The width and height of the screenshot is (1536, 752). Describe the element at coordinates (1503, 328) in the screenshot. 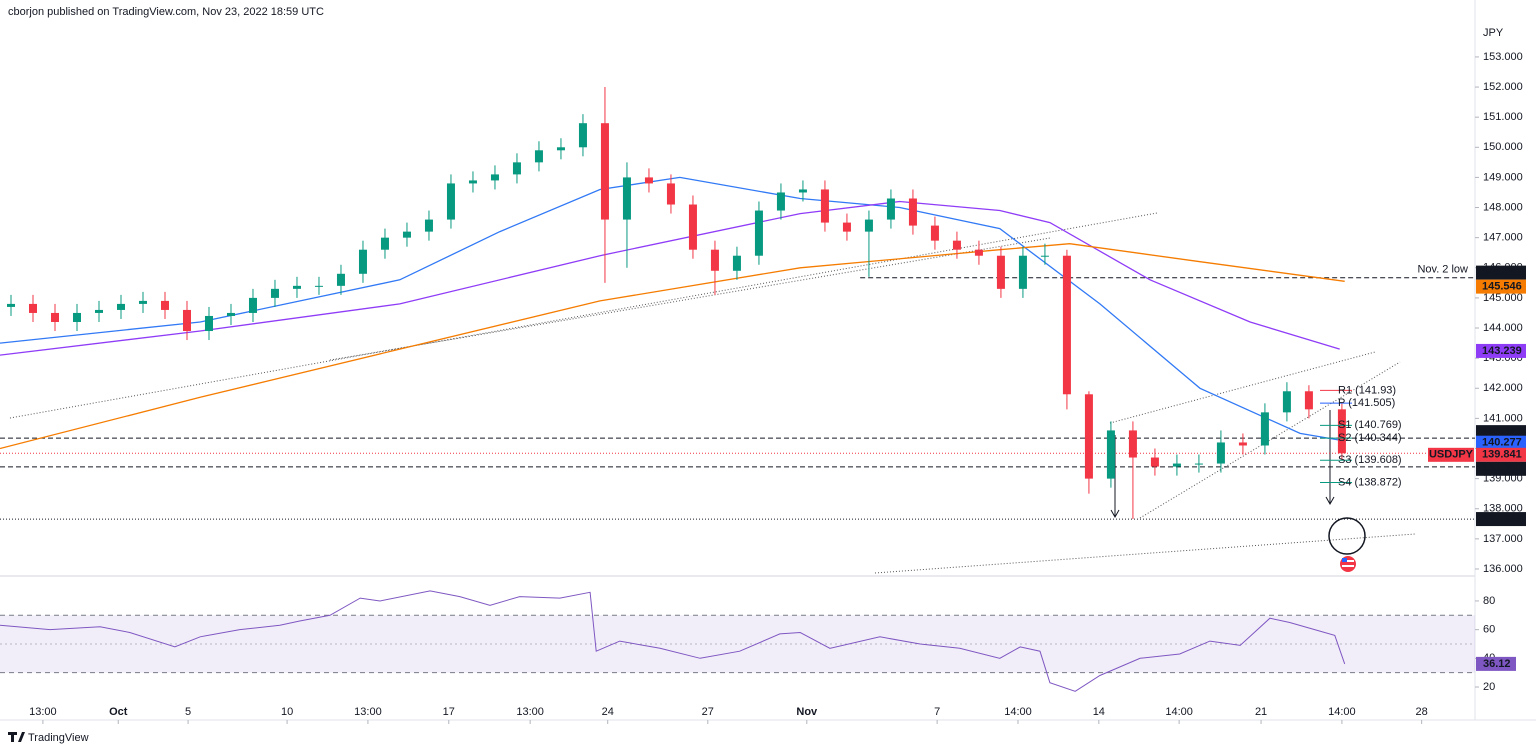

I see `y-tick-label: 144.000` at that location.